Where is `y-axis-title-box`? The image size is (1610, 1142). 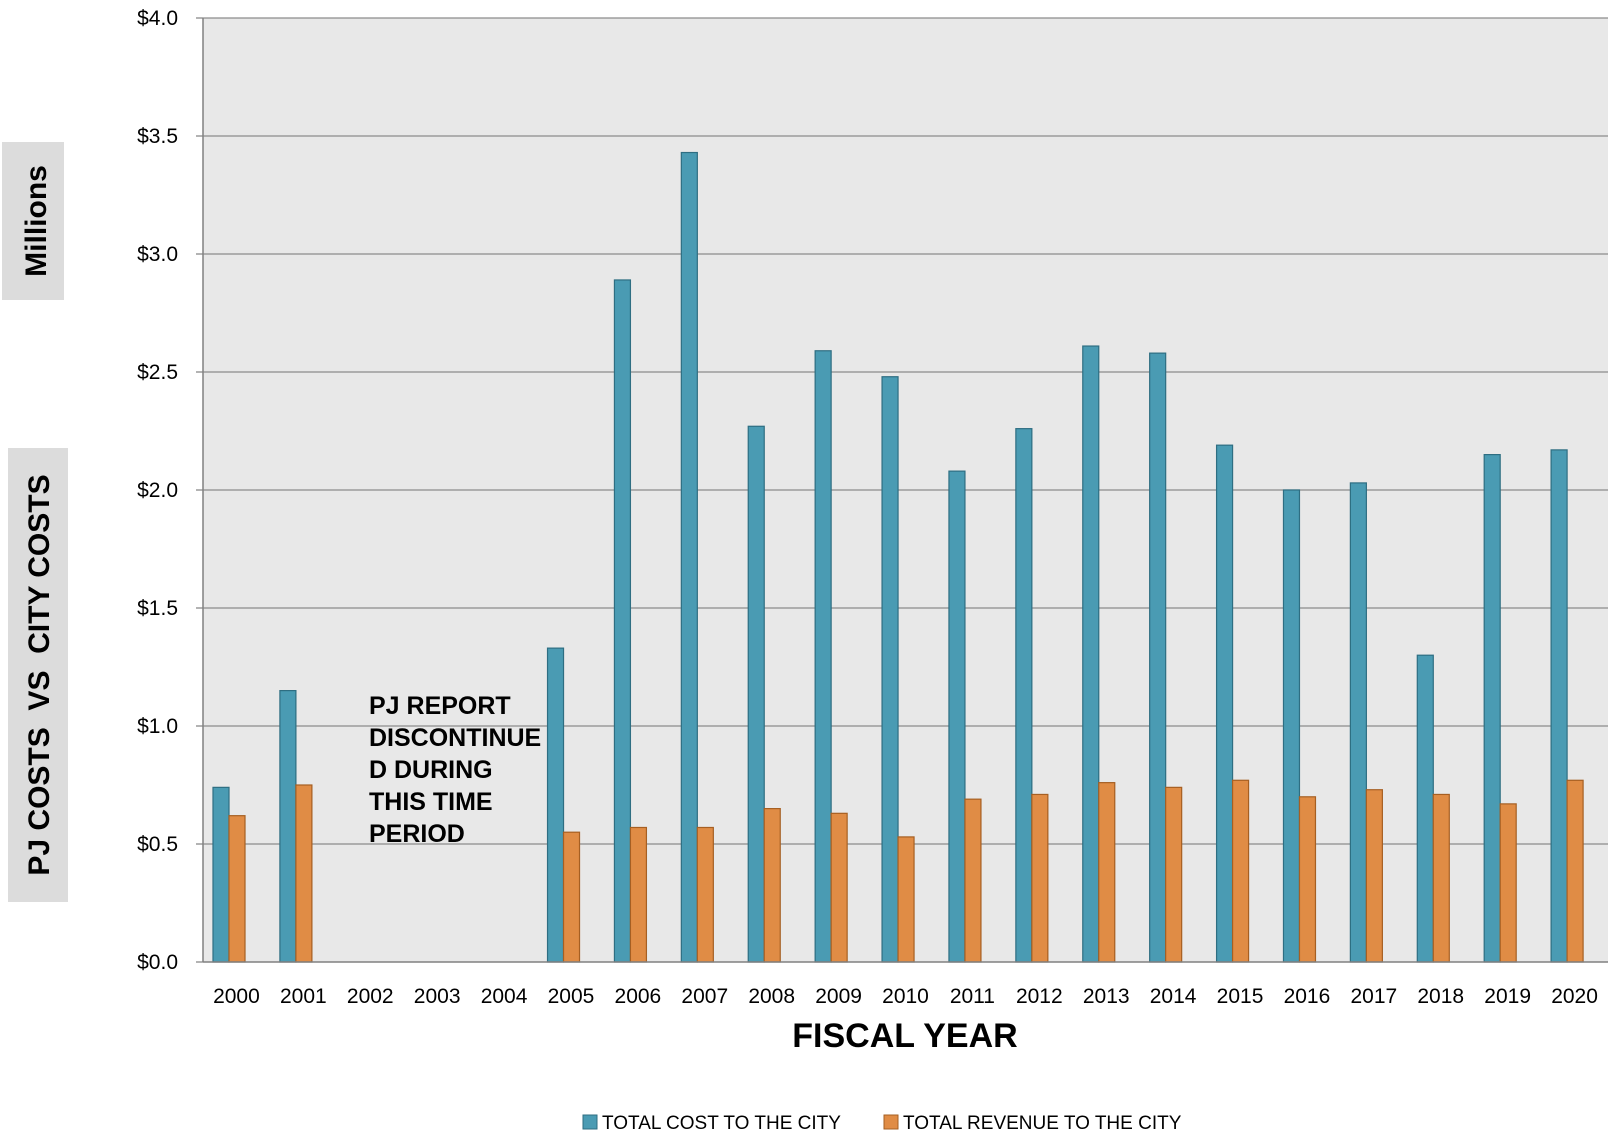
y-axis-title-box is located at coordinates (38, 675).